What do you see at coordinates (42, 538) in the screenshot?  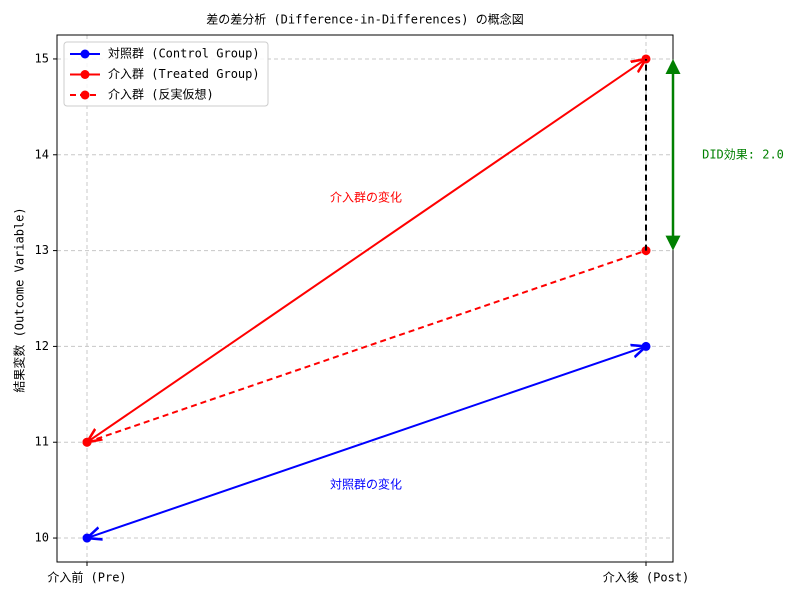 I see `y-tick-label: 10` at bounding box center [42, 538].